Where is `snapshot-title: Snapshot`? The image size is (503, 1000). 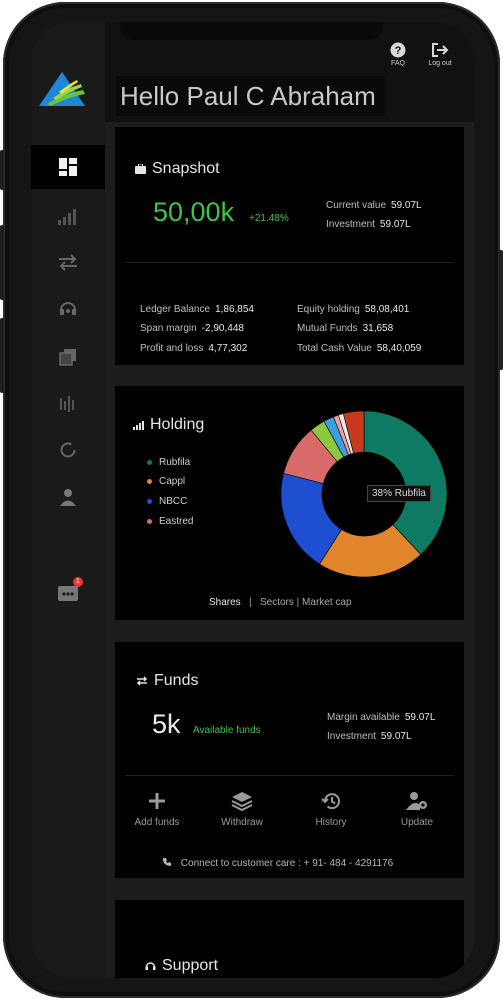 snapshot-title: Snapshot is located at coordinates (186, 168).